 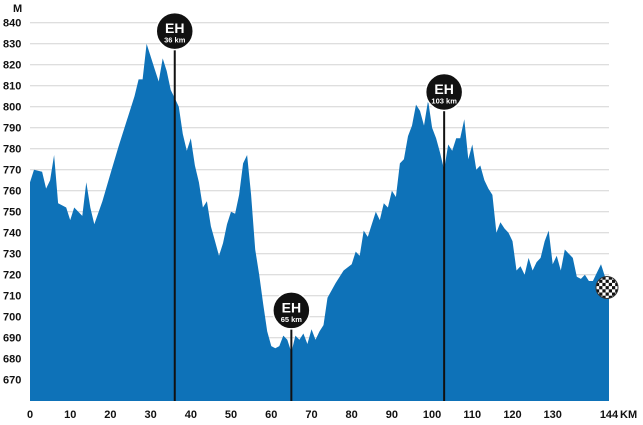 I want to click on y-tick-label: 770, so click(x=12, y=171).